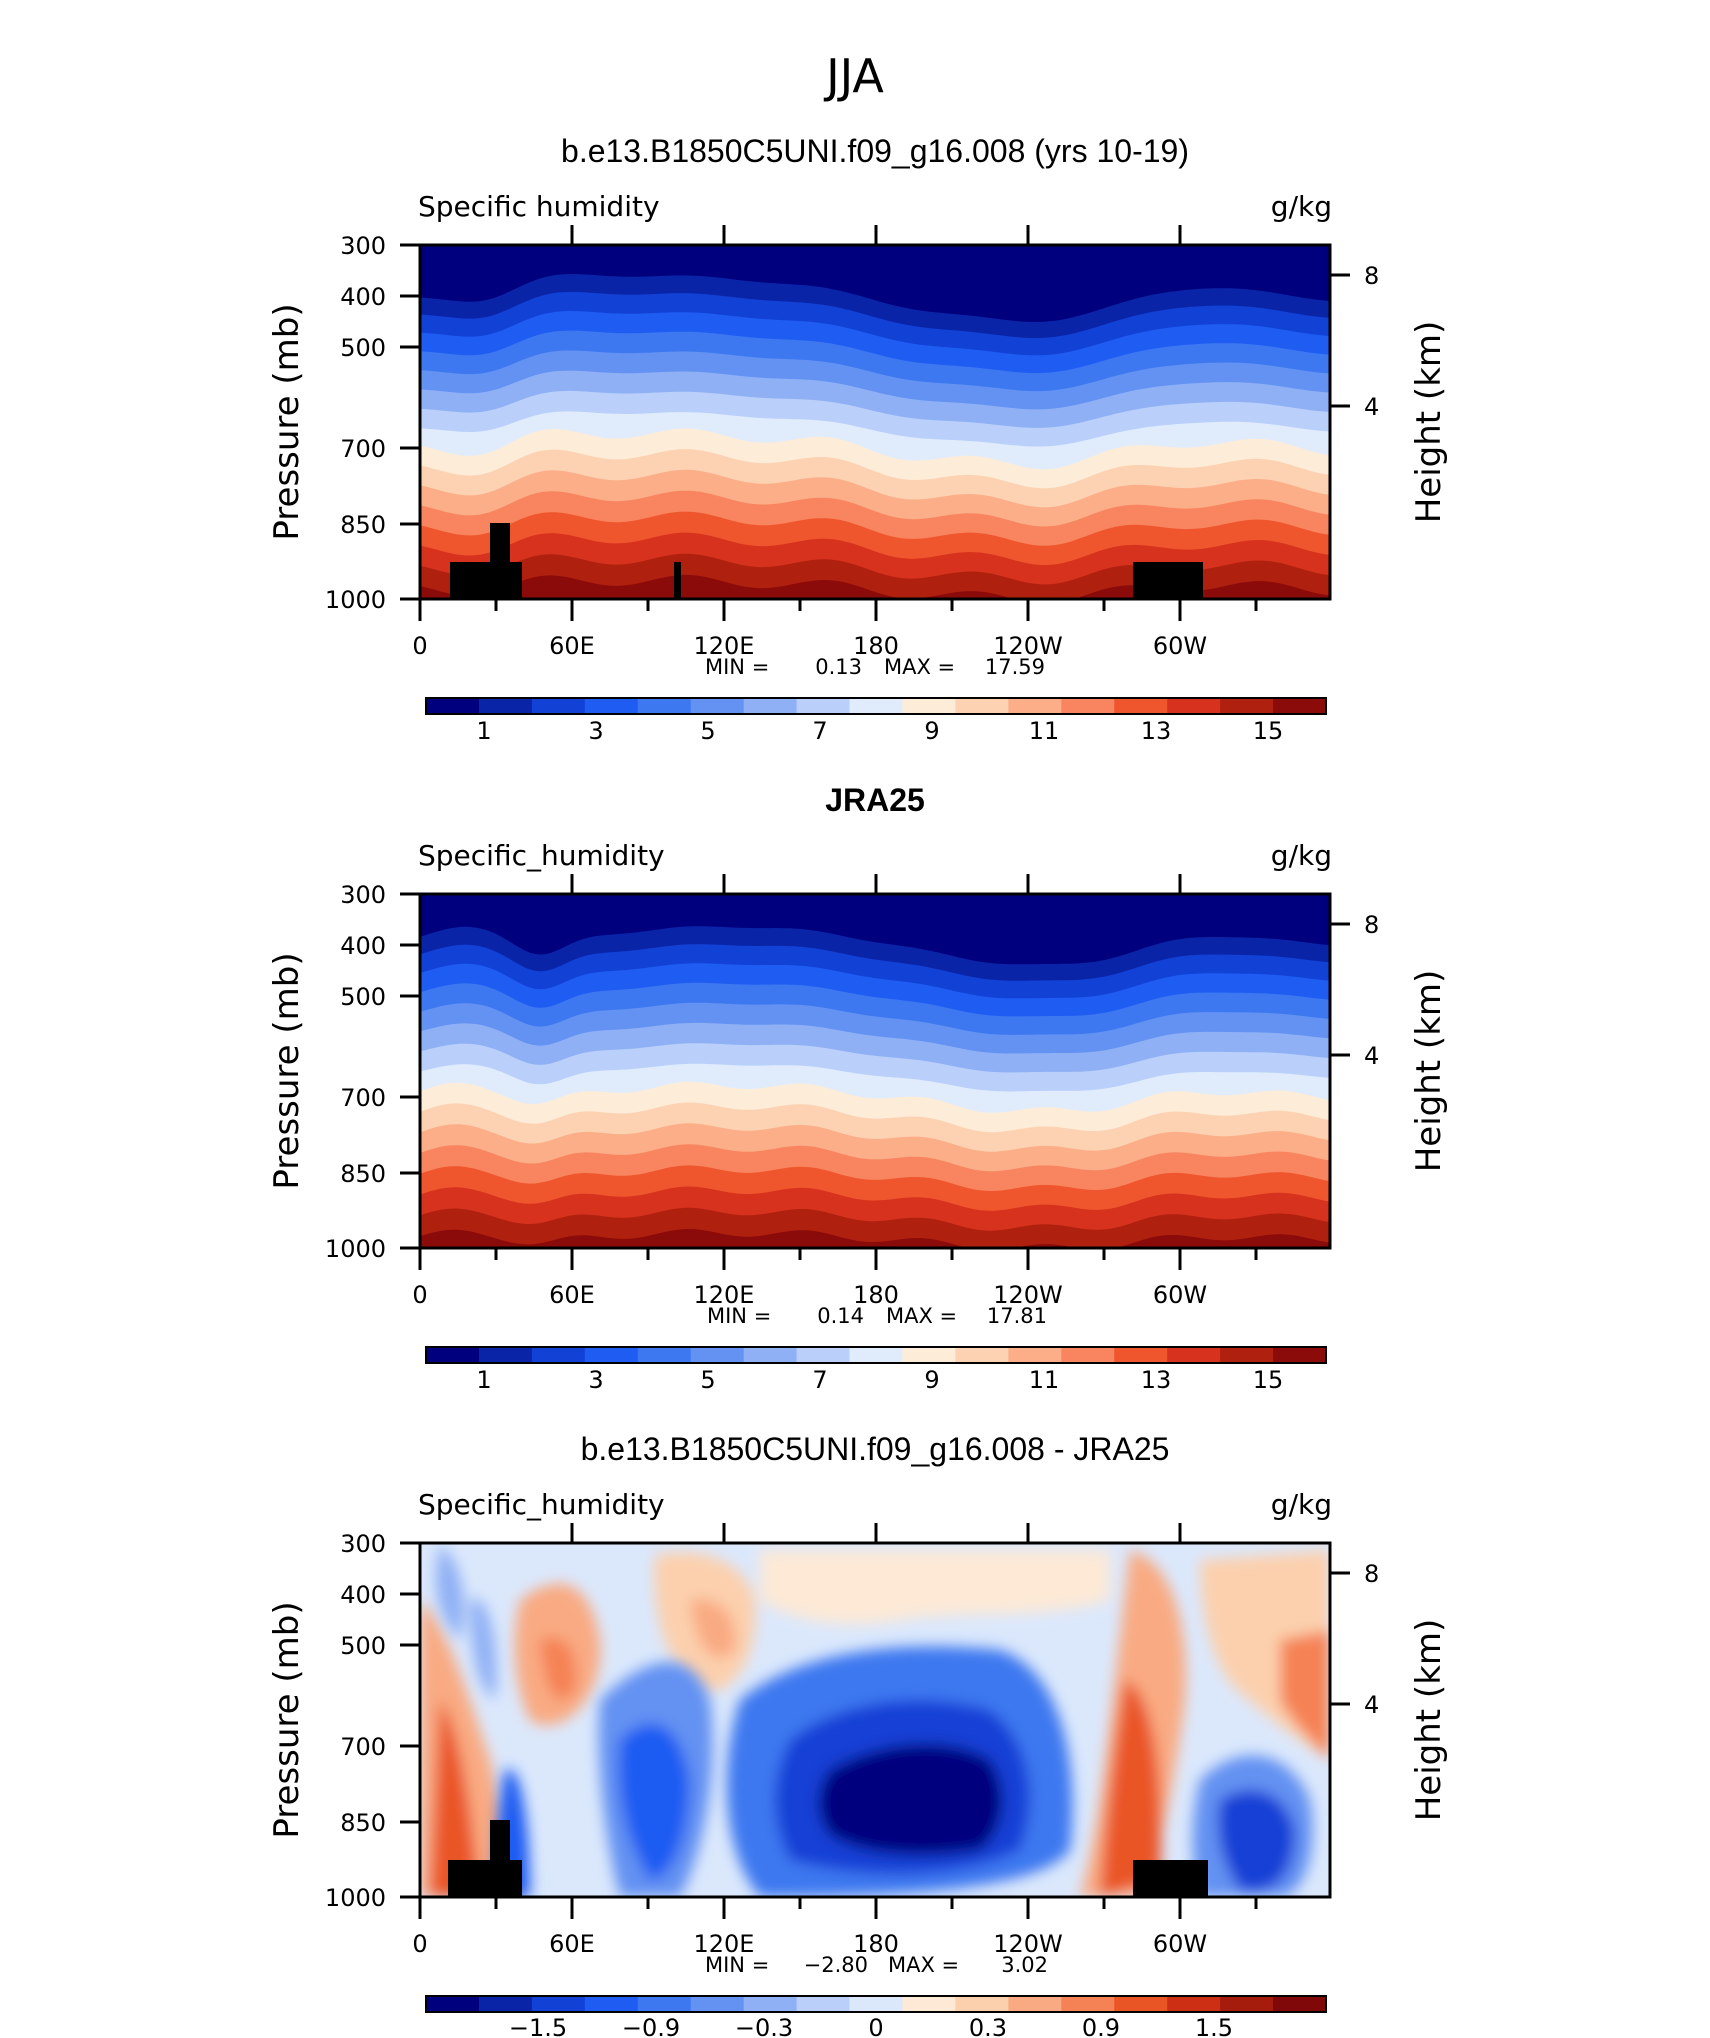  Describe the element at coordinates (739, 1316) in the screenshot. I see `min-label: MIN =` at that location.